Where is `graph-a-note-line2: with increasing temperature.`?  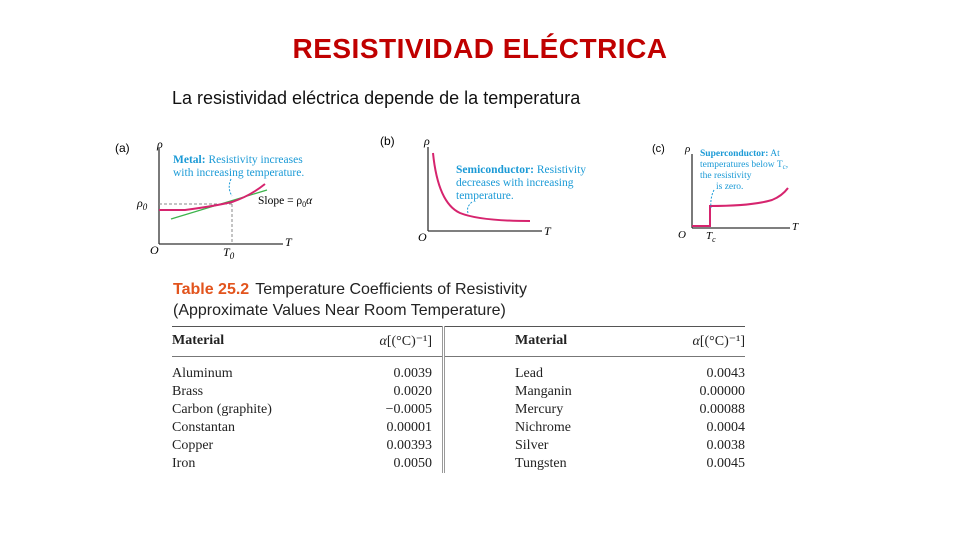 graph-a-note-line2: with increasing temperature. is located at coordinates (238, 173).